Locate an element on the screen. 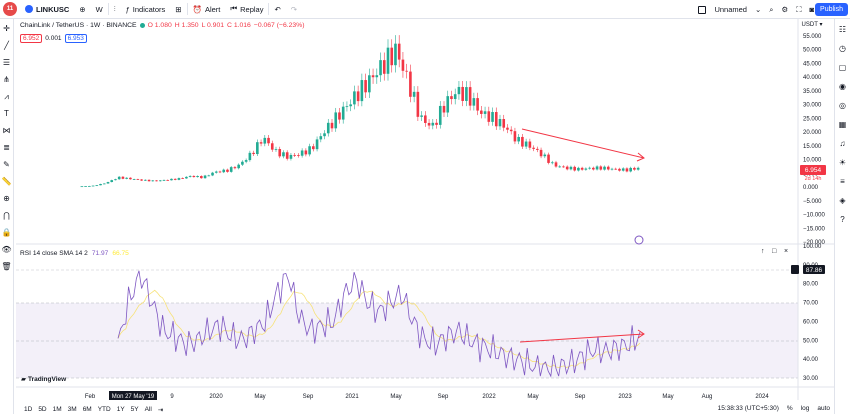 Image resolution: width=850 pixels, height=414 pixels. fullscreen-icon: ⛶ is located at coordinates (799, 9).